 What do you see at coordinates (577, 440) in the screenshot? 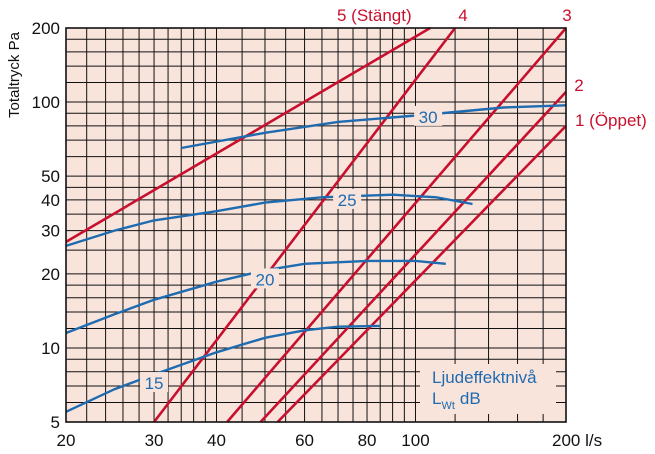
I see `x-tick-label: 200 l/s` at bounding box center [577, 440].